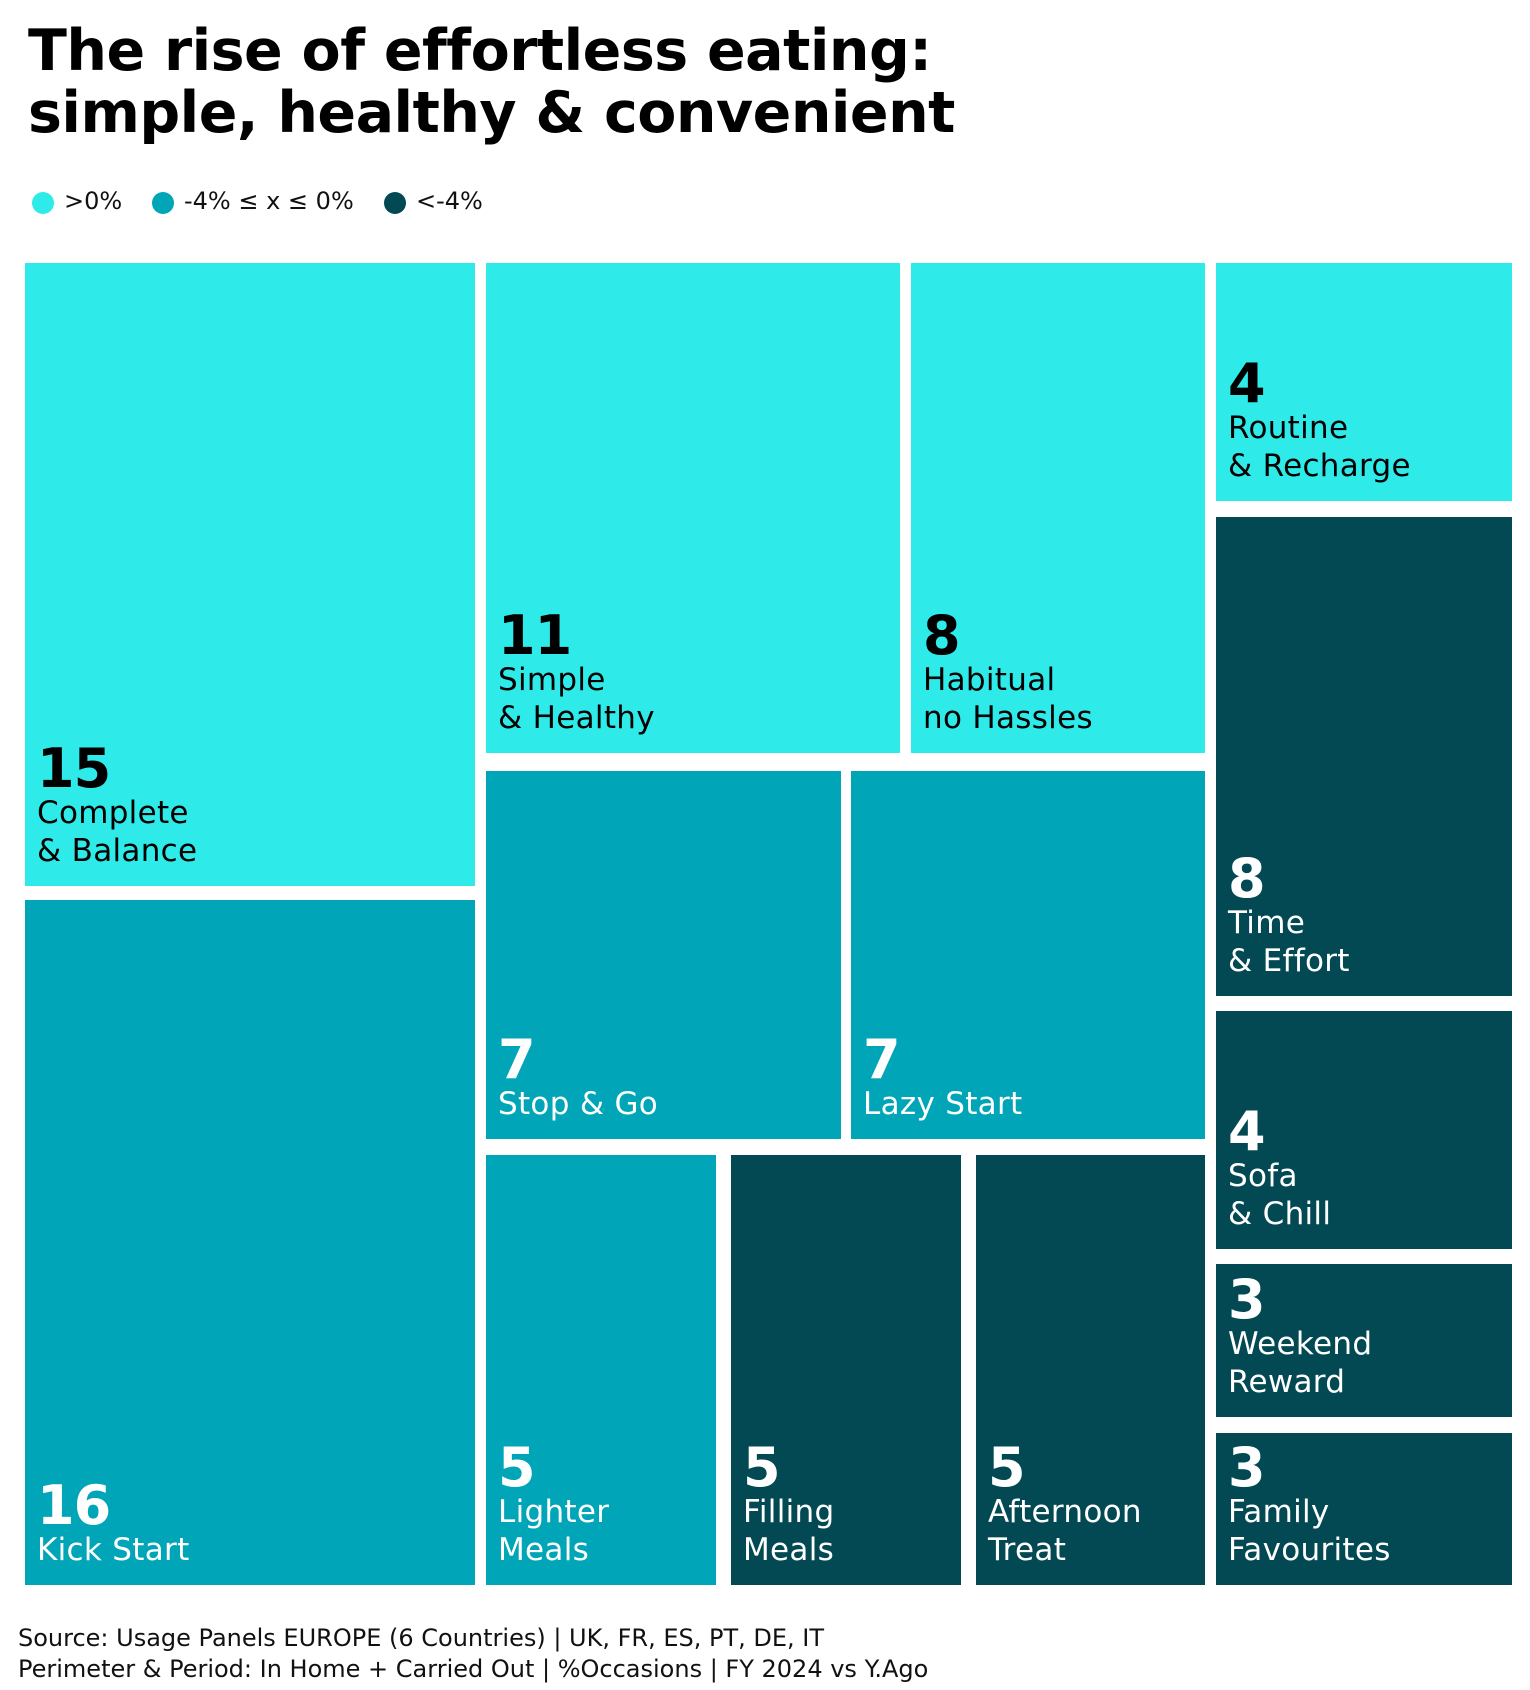 Image resolution: width=1530 pixels, height=1690 pixels. I want to click on tile-family-favourites: 3 Family Favourites, so click(1364, 1509).